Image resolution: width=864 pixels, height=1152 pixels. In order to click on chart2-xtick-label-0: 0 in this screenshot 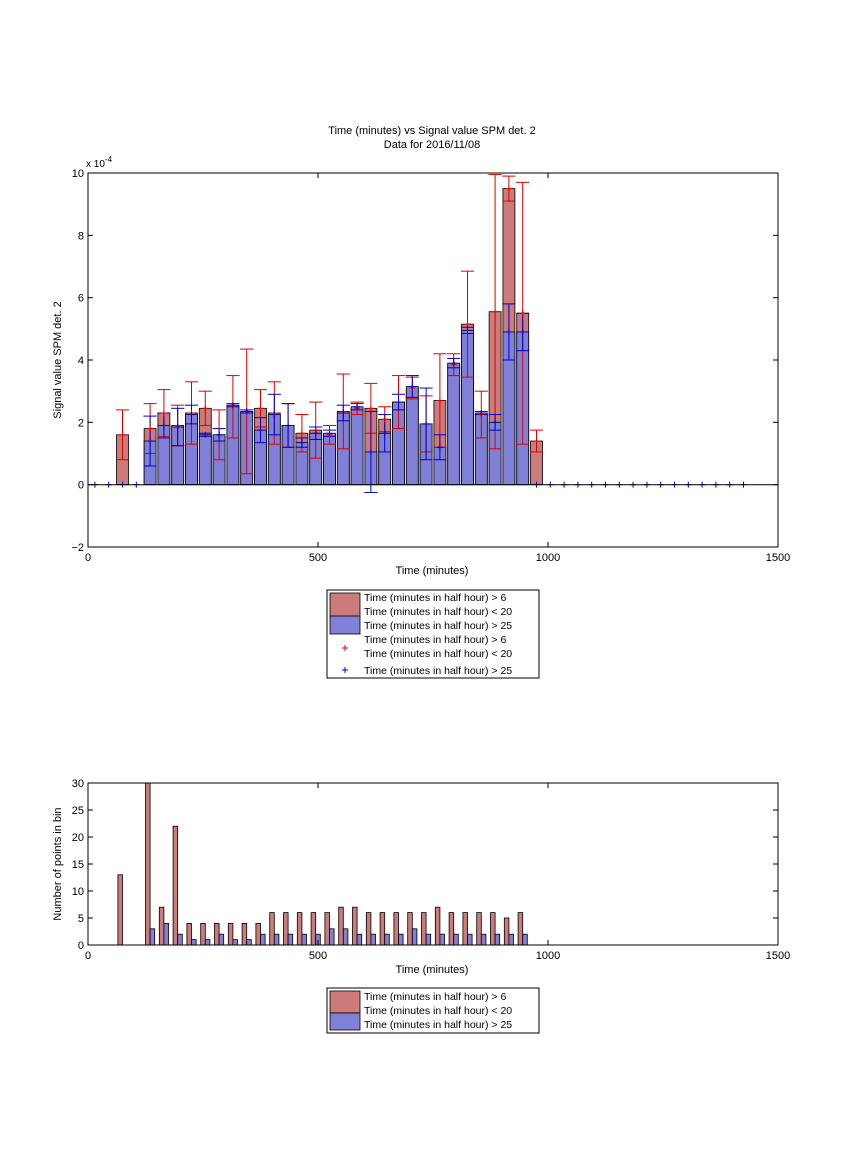, I will do `click(88, 956)`.